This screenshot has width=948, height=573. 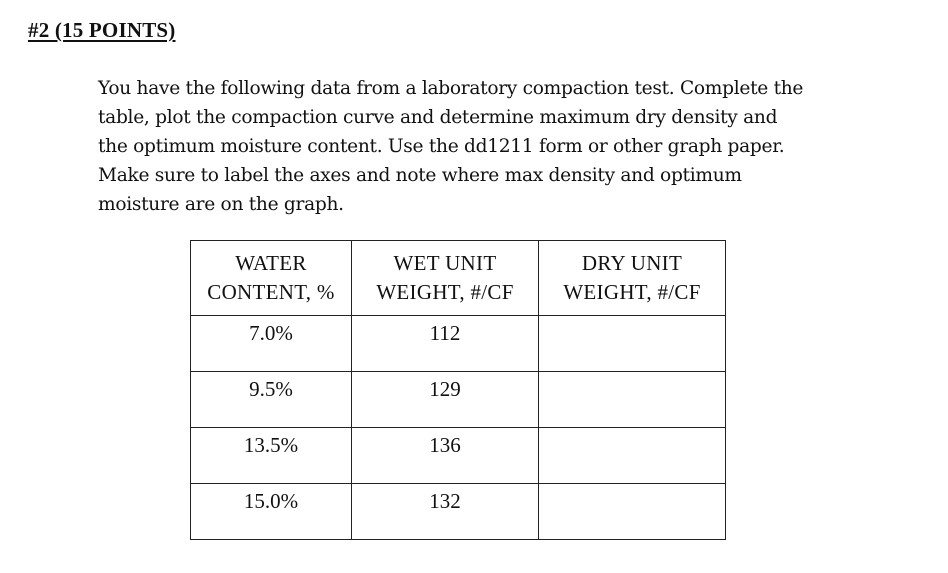 What do you see at coordinates (445, 343) in the screenshot?
I see `wet-unit-weight-cell: 112` at bounding box center [445, 343].